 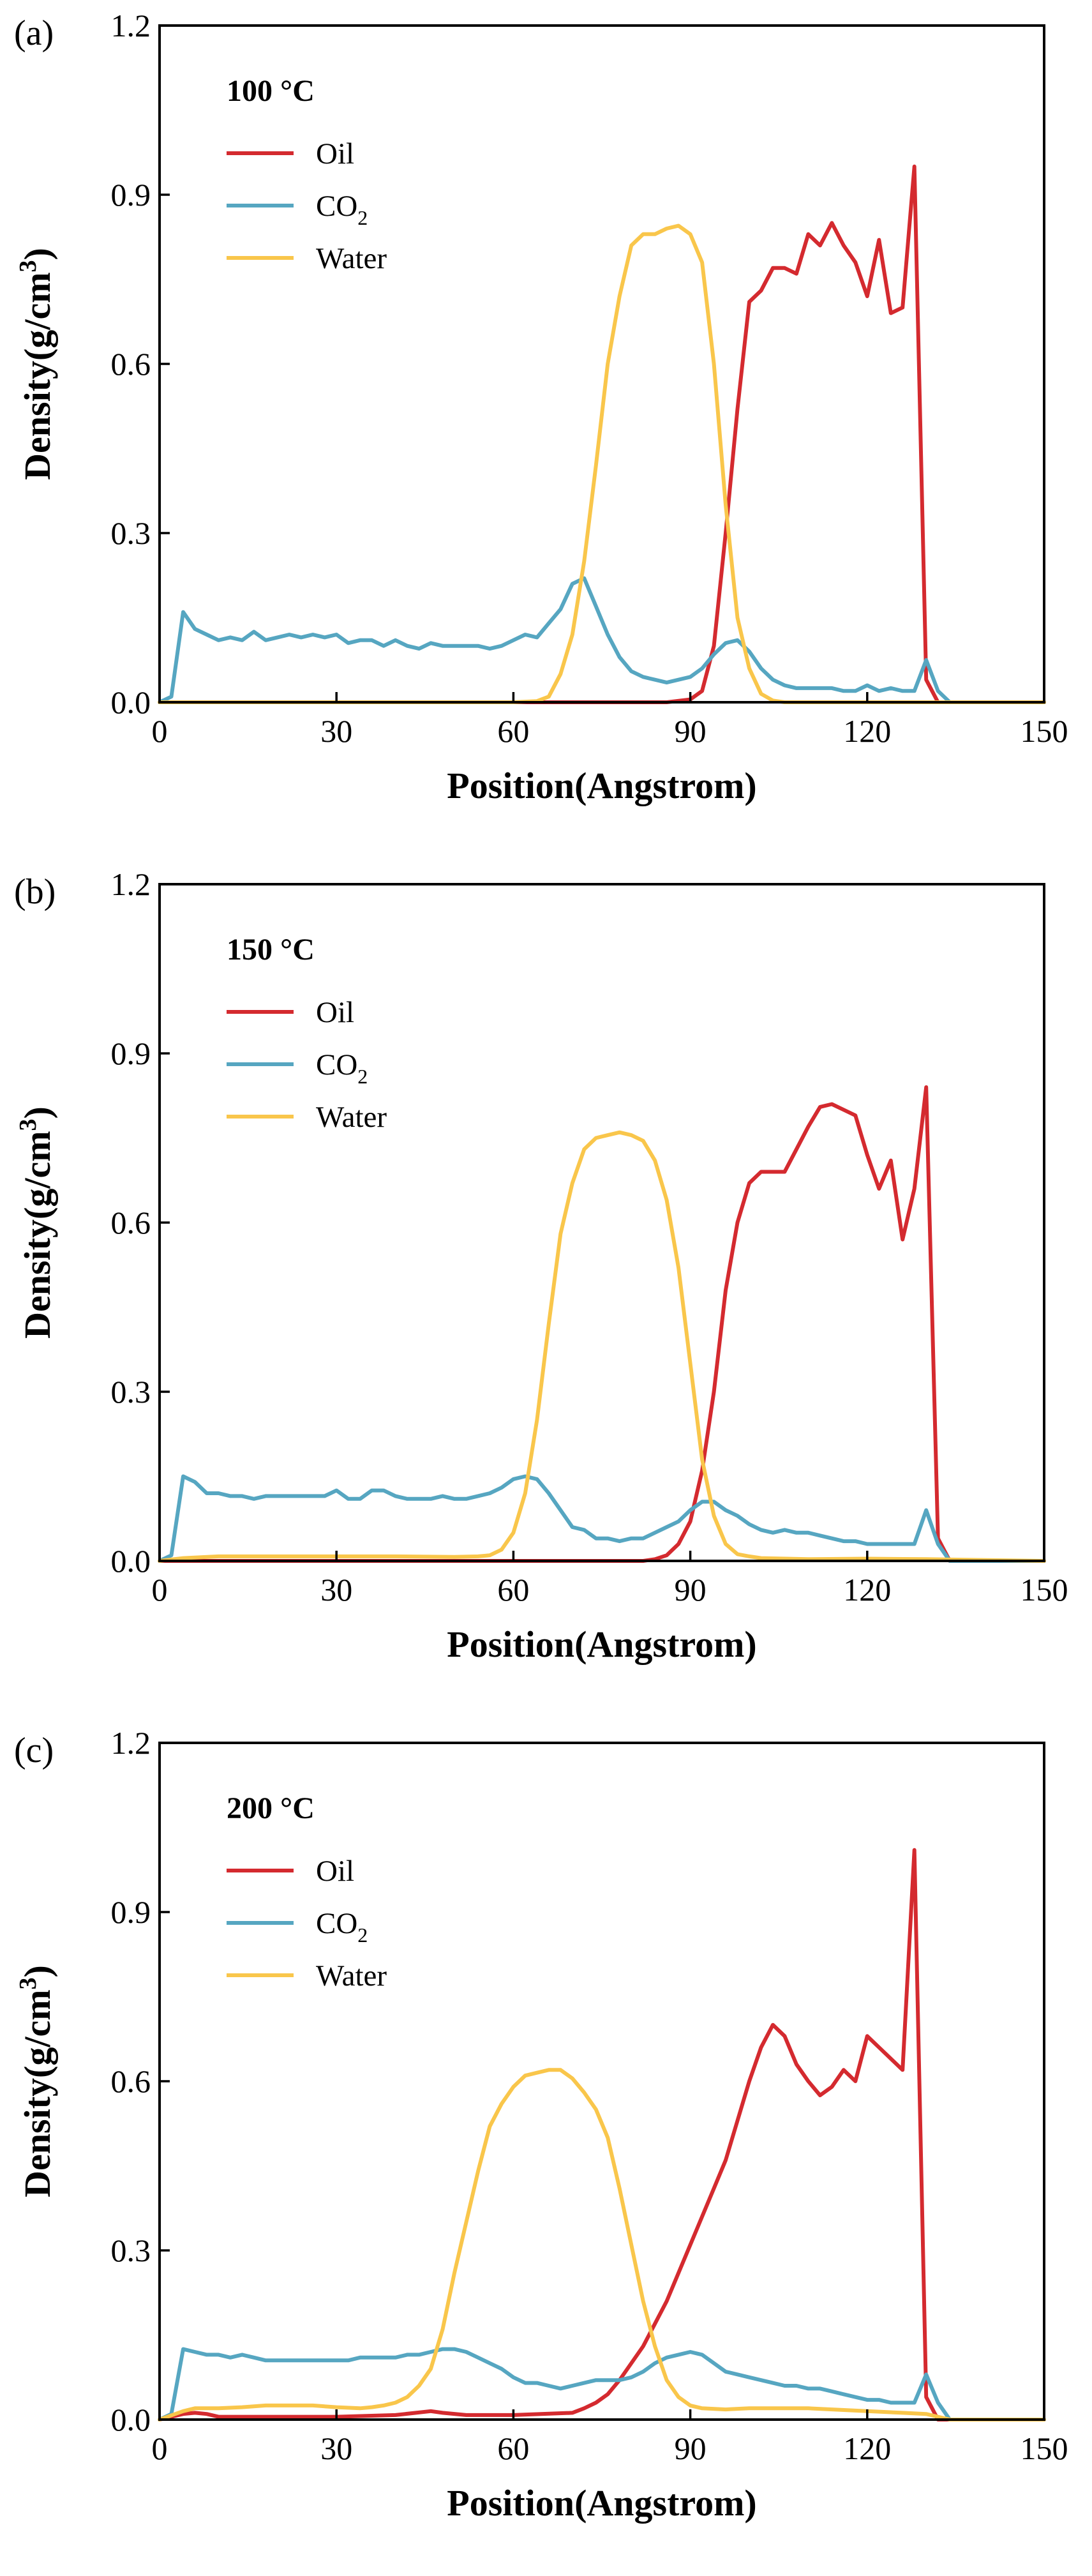 What do you see at coordinates (34, 1750) in the screenshot?
I see `panel-label: (c)` at bounding box center [34, 1750].